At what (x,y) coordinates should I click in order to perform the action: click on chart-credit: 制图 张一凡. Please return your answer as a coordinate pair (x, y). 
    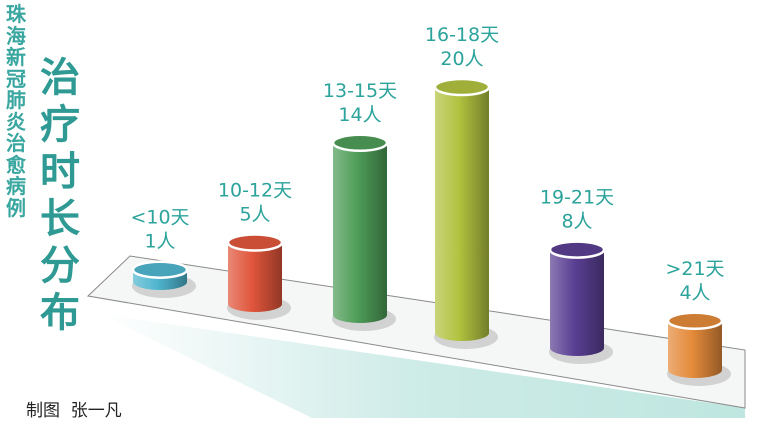
    Looking at the image, I should click on (74, 411).